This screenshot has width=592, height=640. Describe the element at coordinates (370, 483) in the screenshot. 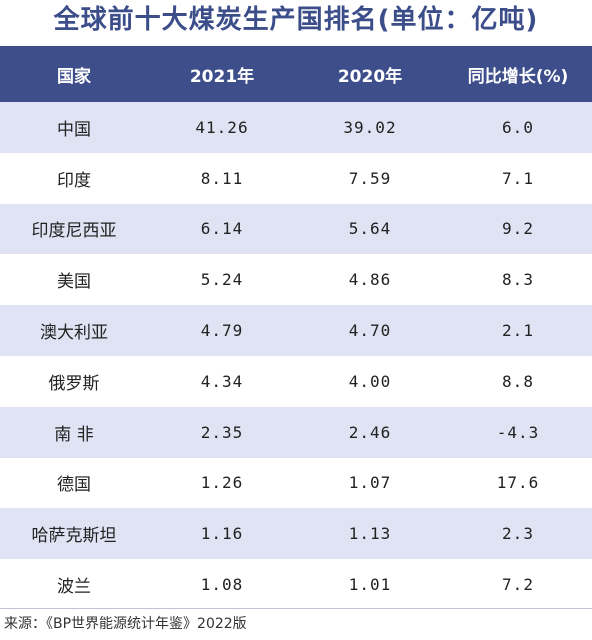

I see `cell-2020: 1.07` at that location.